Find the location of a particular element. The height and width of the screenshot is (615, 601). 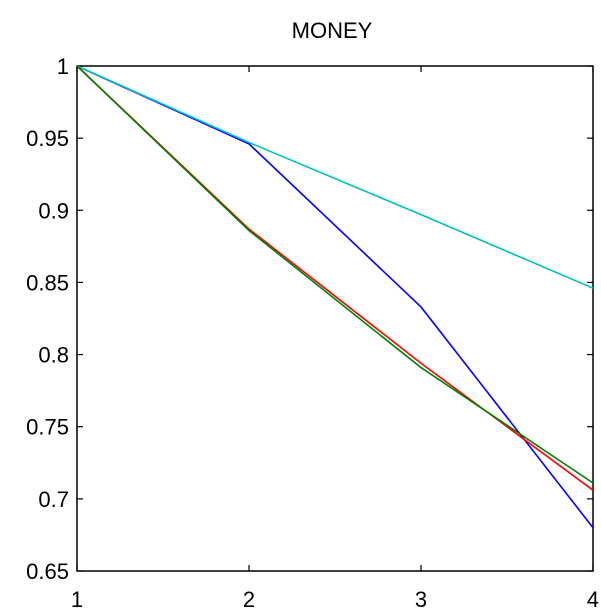

x-tick-label: 4 is located at coordinates (593, 599).